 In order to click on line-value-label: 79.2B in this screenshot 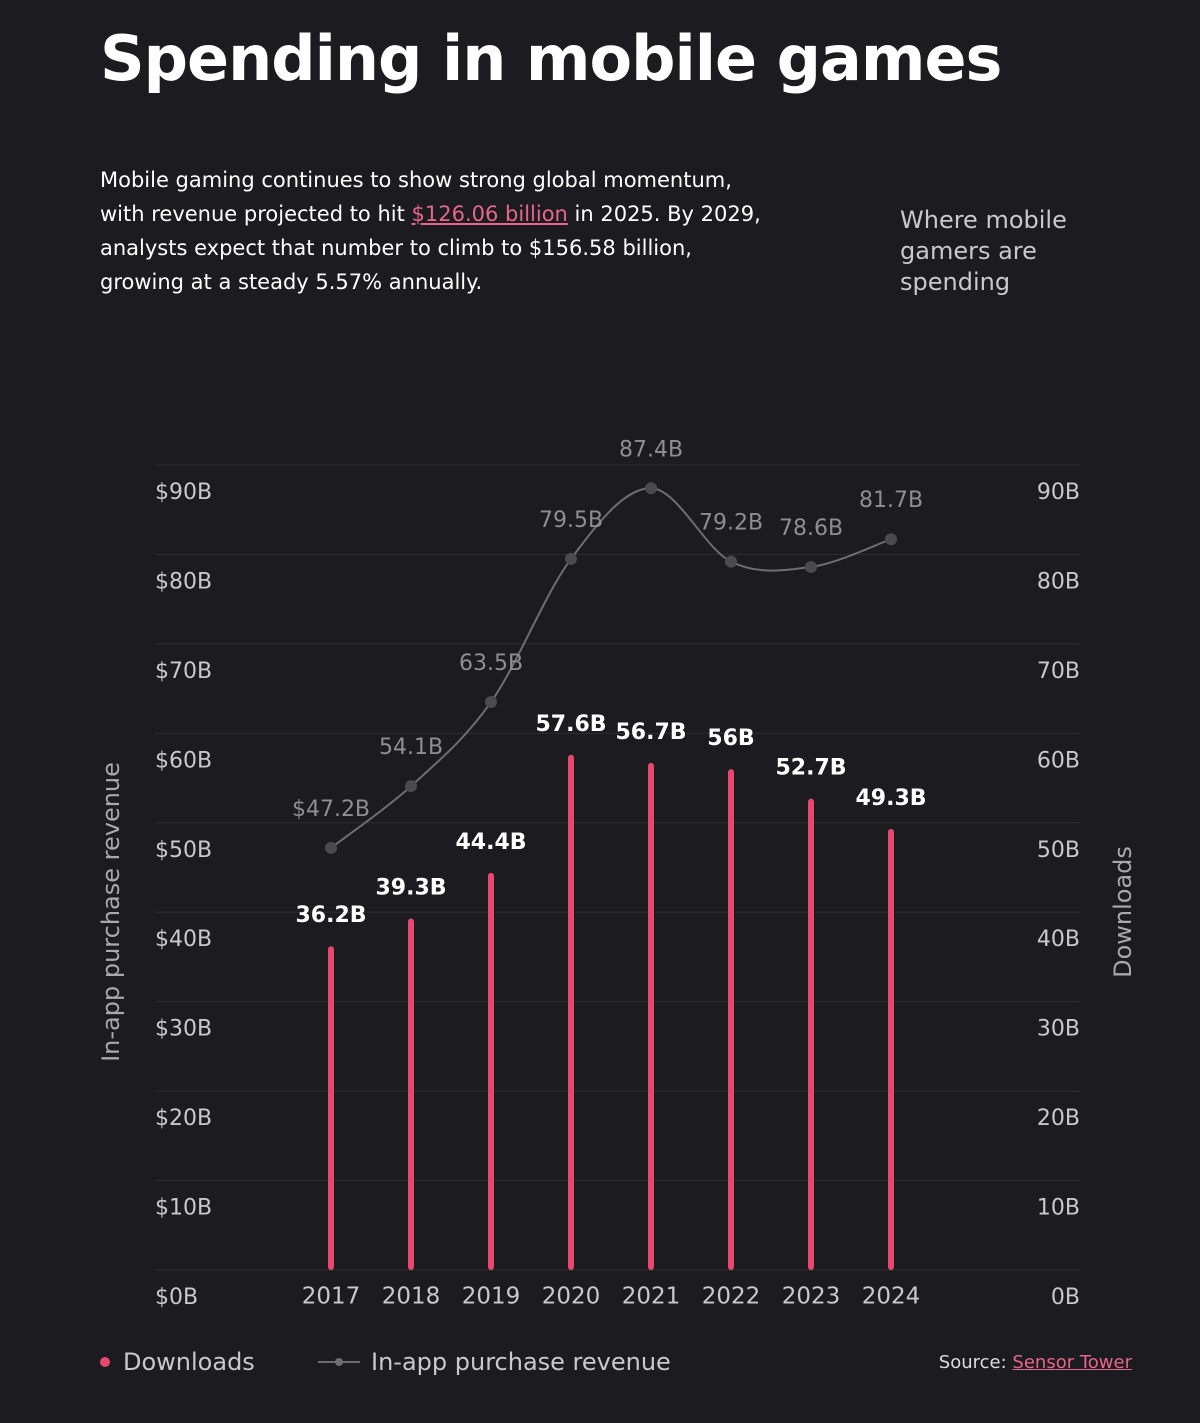, I will do `click(731, 523)`.